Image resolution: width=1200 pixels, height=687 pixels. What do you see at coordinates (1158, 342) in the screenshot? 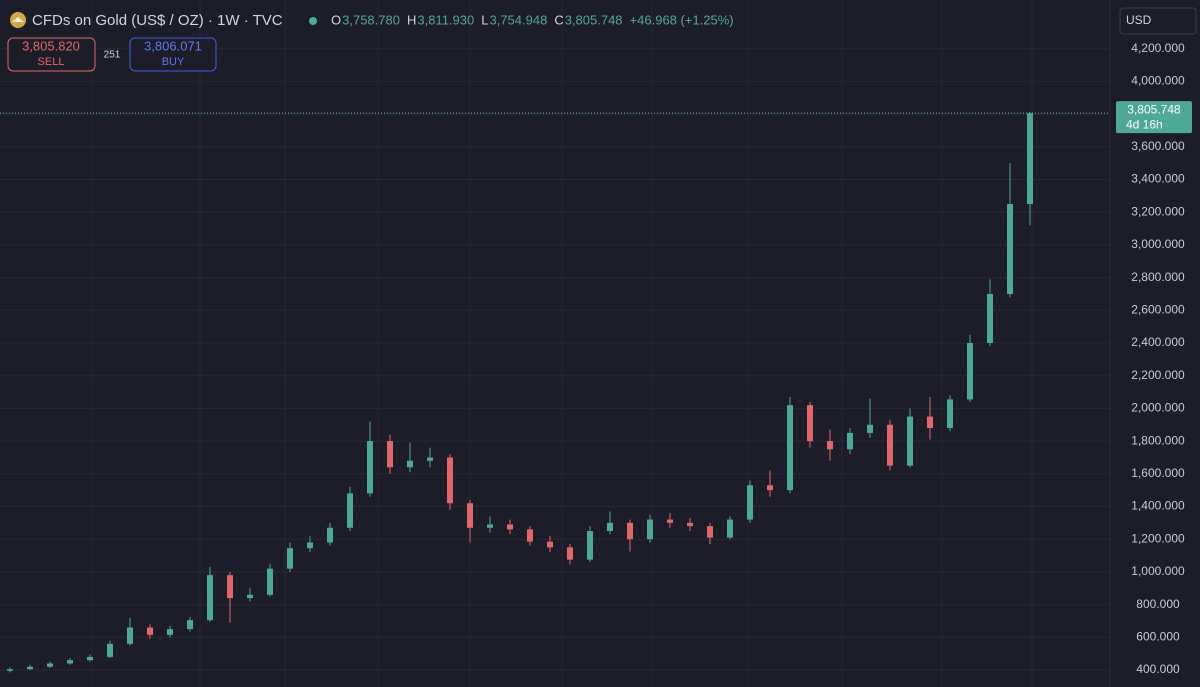
I see `y-tick-label: 2,400.000` at bounding box center [1158, 342].